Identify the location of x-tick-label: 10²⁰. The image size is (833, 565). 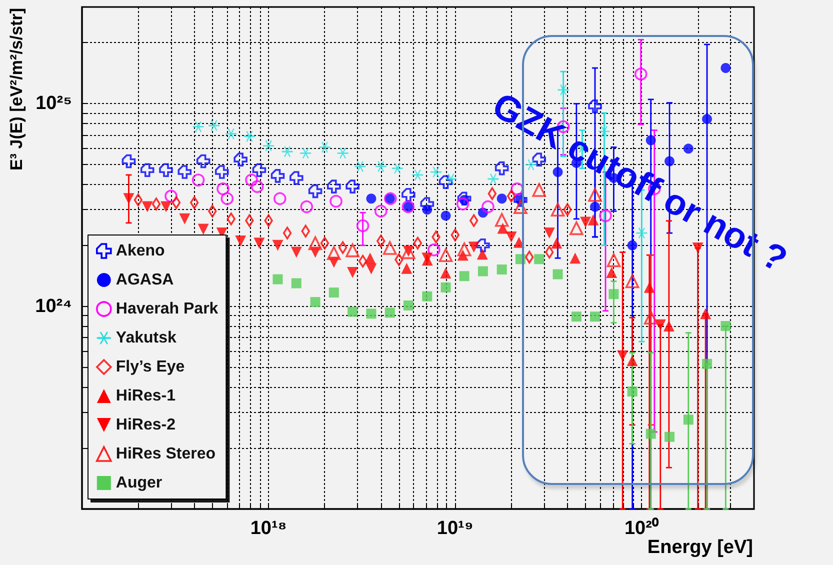
(641, 528).